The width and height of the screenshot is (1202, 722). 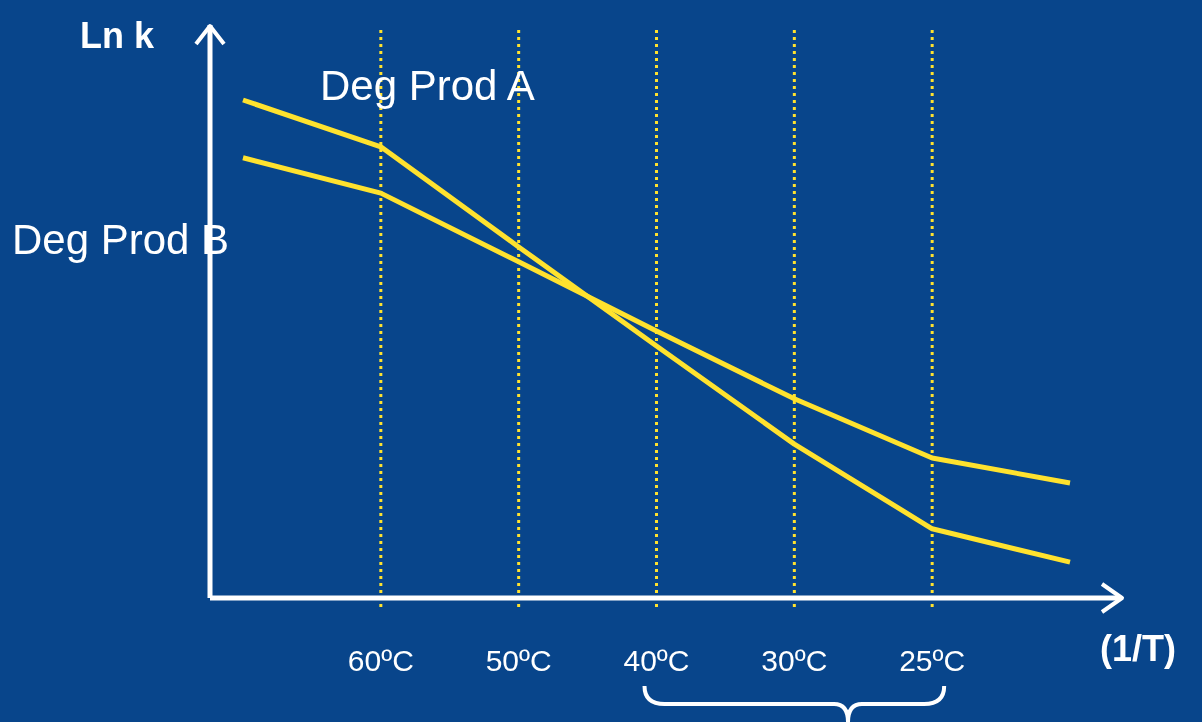 I want to click on x-axis-title: (1/T), so click(x=1138, y=648).